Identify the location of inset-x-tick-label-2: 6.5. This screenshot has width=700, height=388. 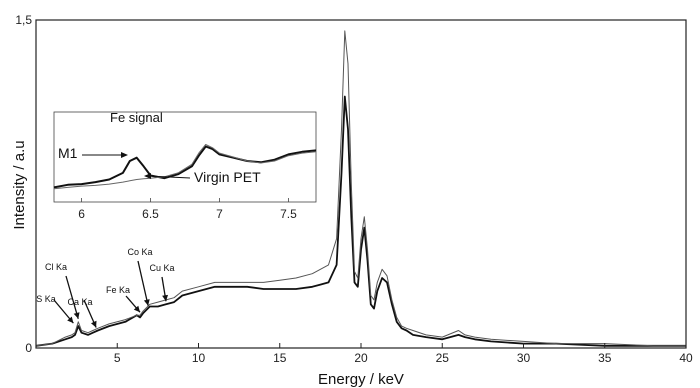
(150, 214).